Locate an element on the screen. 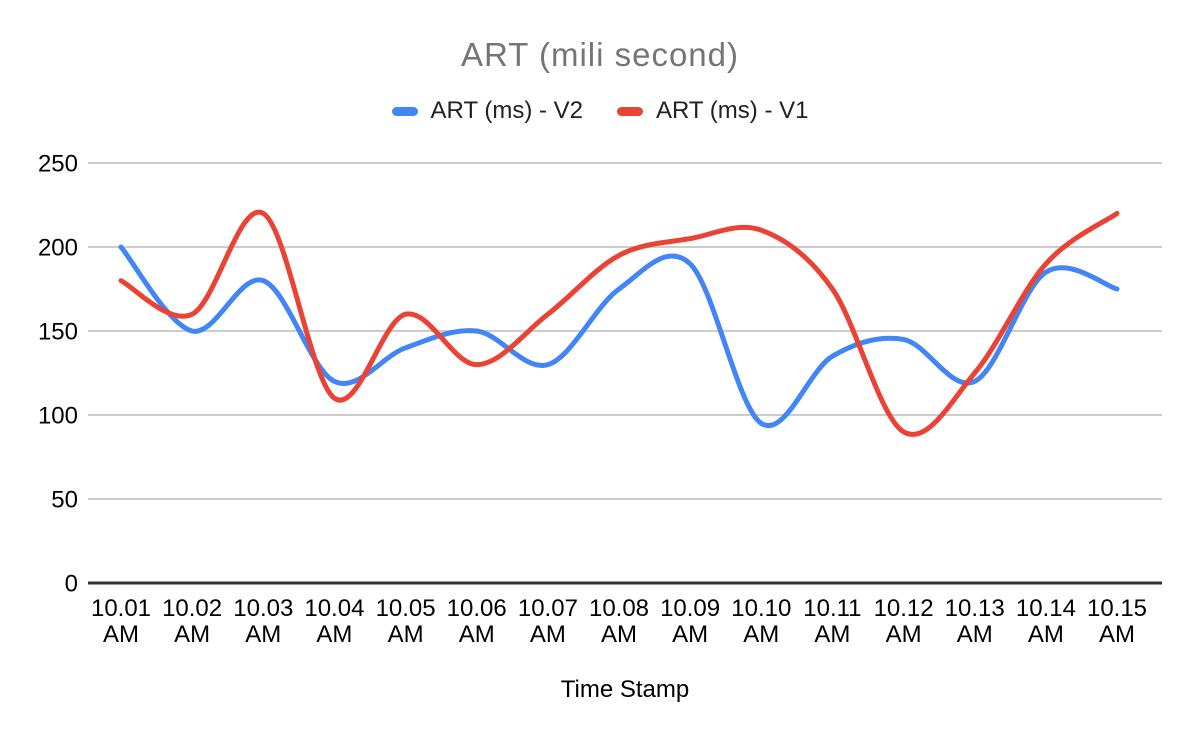 This screenshot has width=1200, height=742. legend-label-v2: ART (ms) - V2 is located at coordinates (506, 110).